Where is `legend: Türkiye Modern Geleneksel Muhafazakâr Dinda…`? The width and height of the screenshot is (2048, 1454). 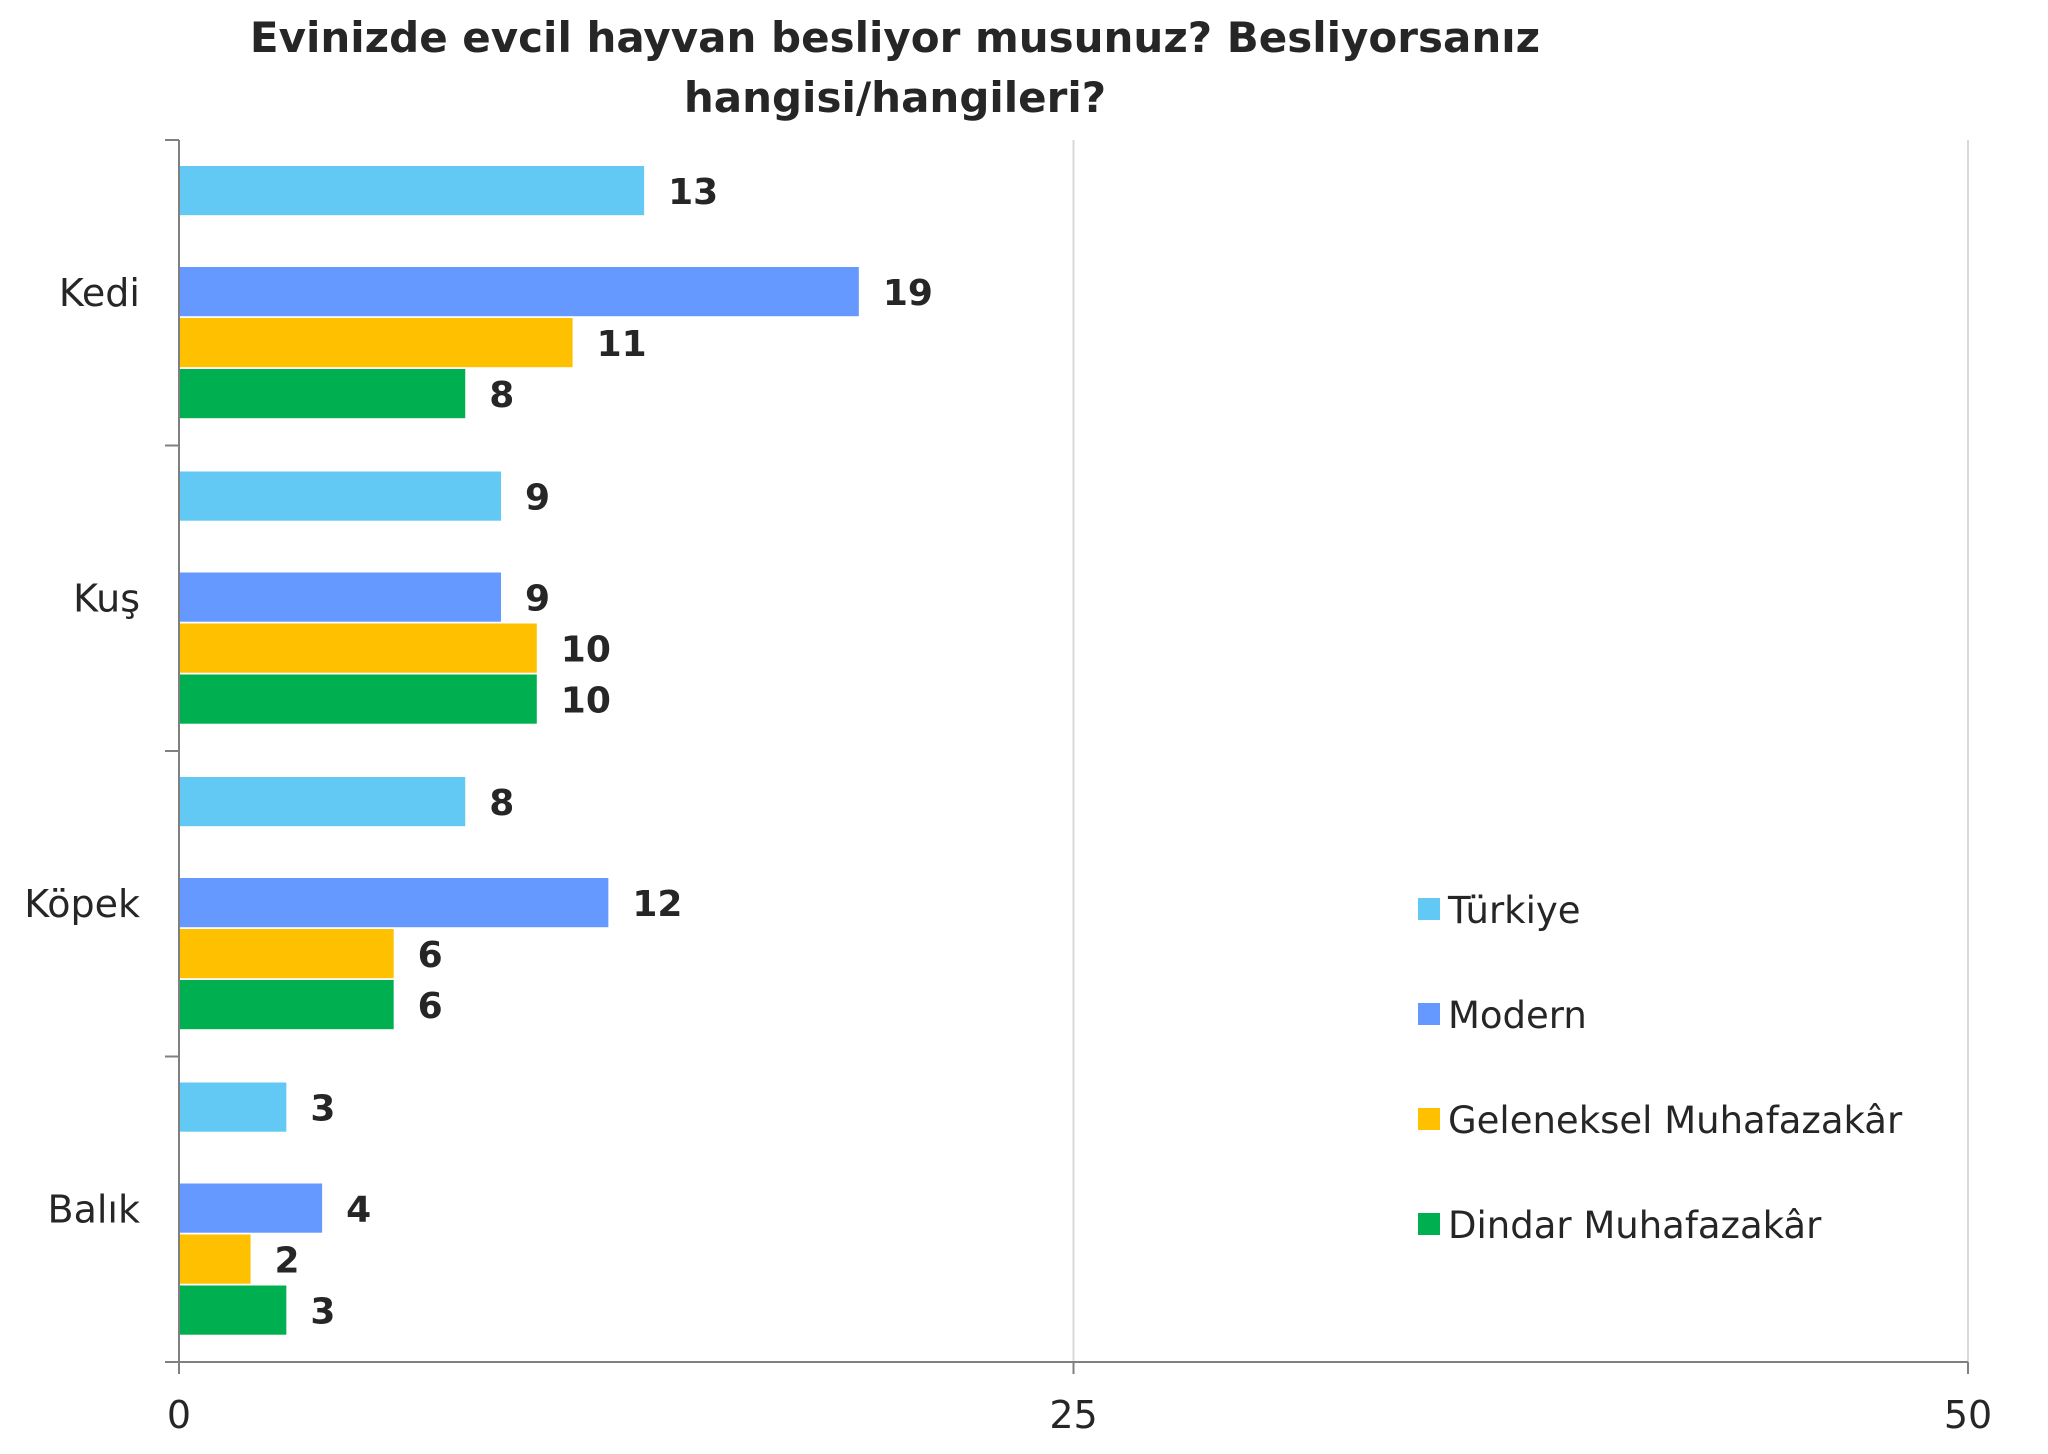
legend: Türkiye Modern Geleneksel Muhafazakâr Dinda… is located at coordinates (1660, 1068).